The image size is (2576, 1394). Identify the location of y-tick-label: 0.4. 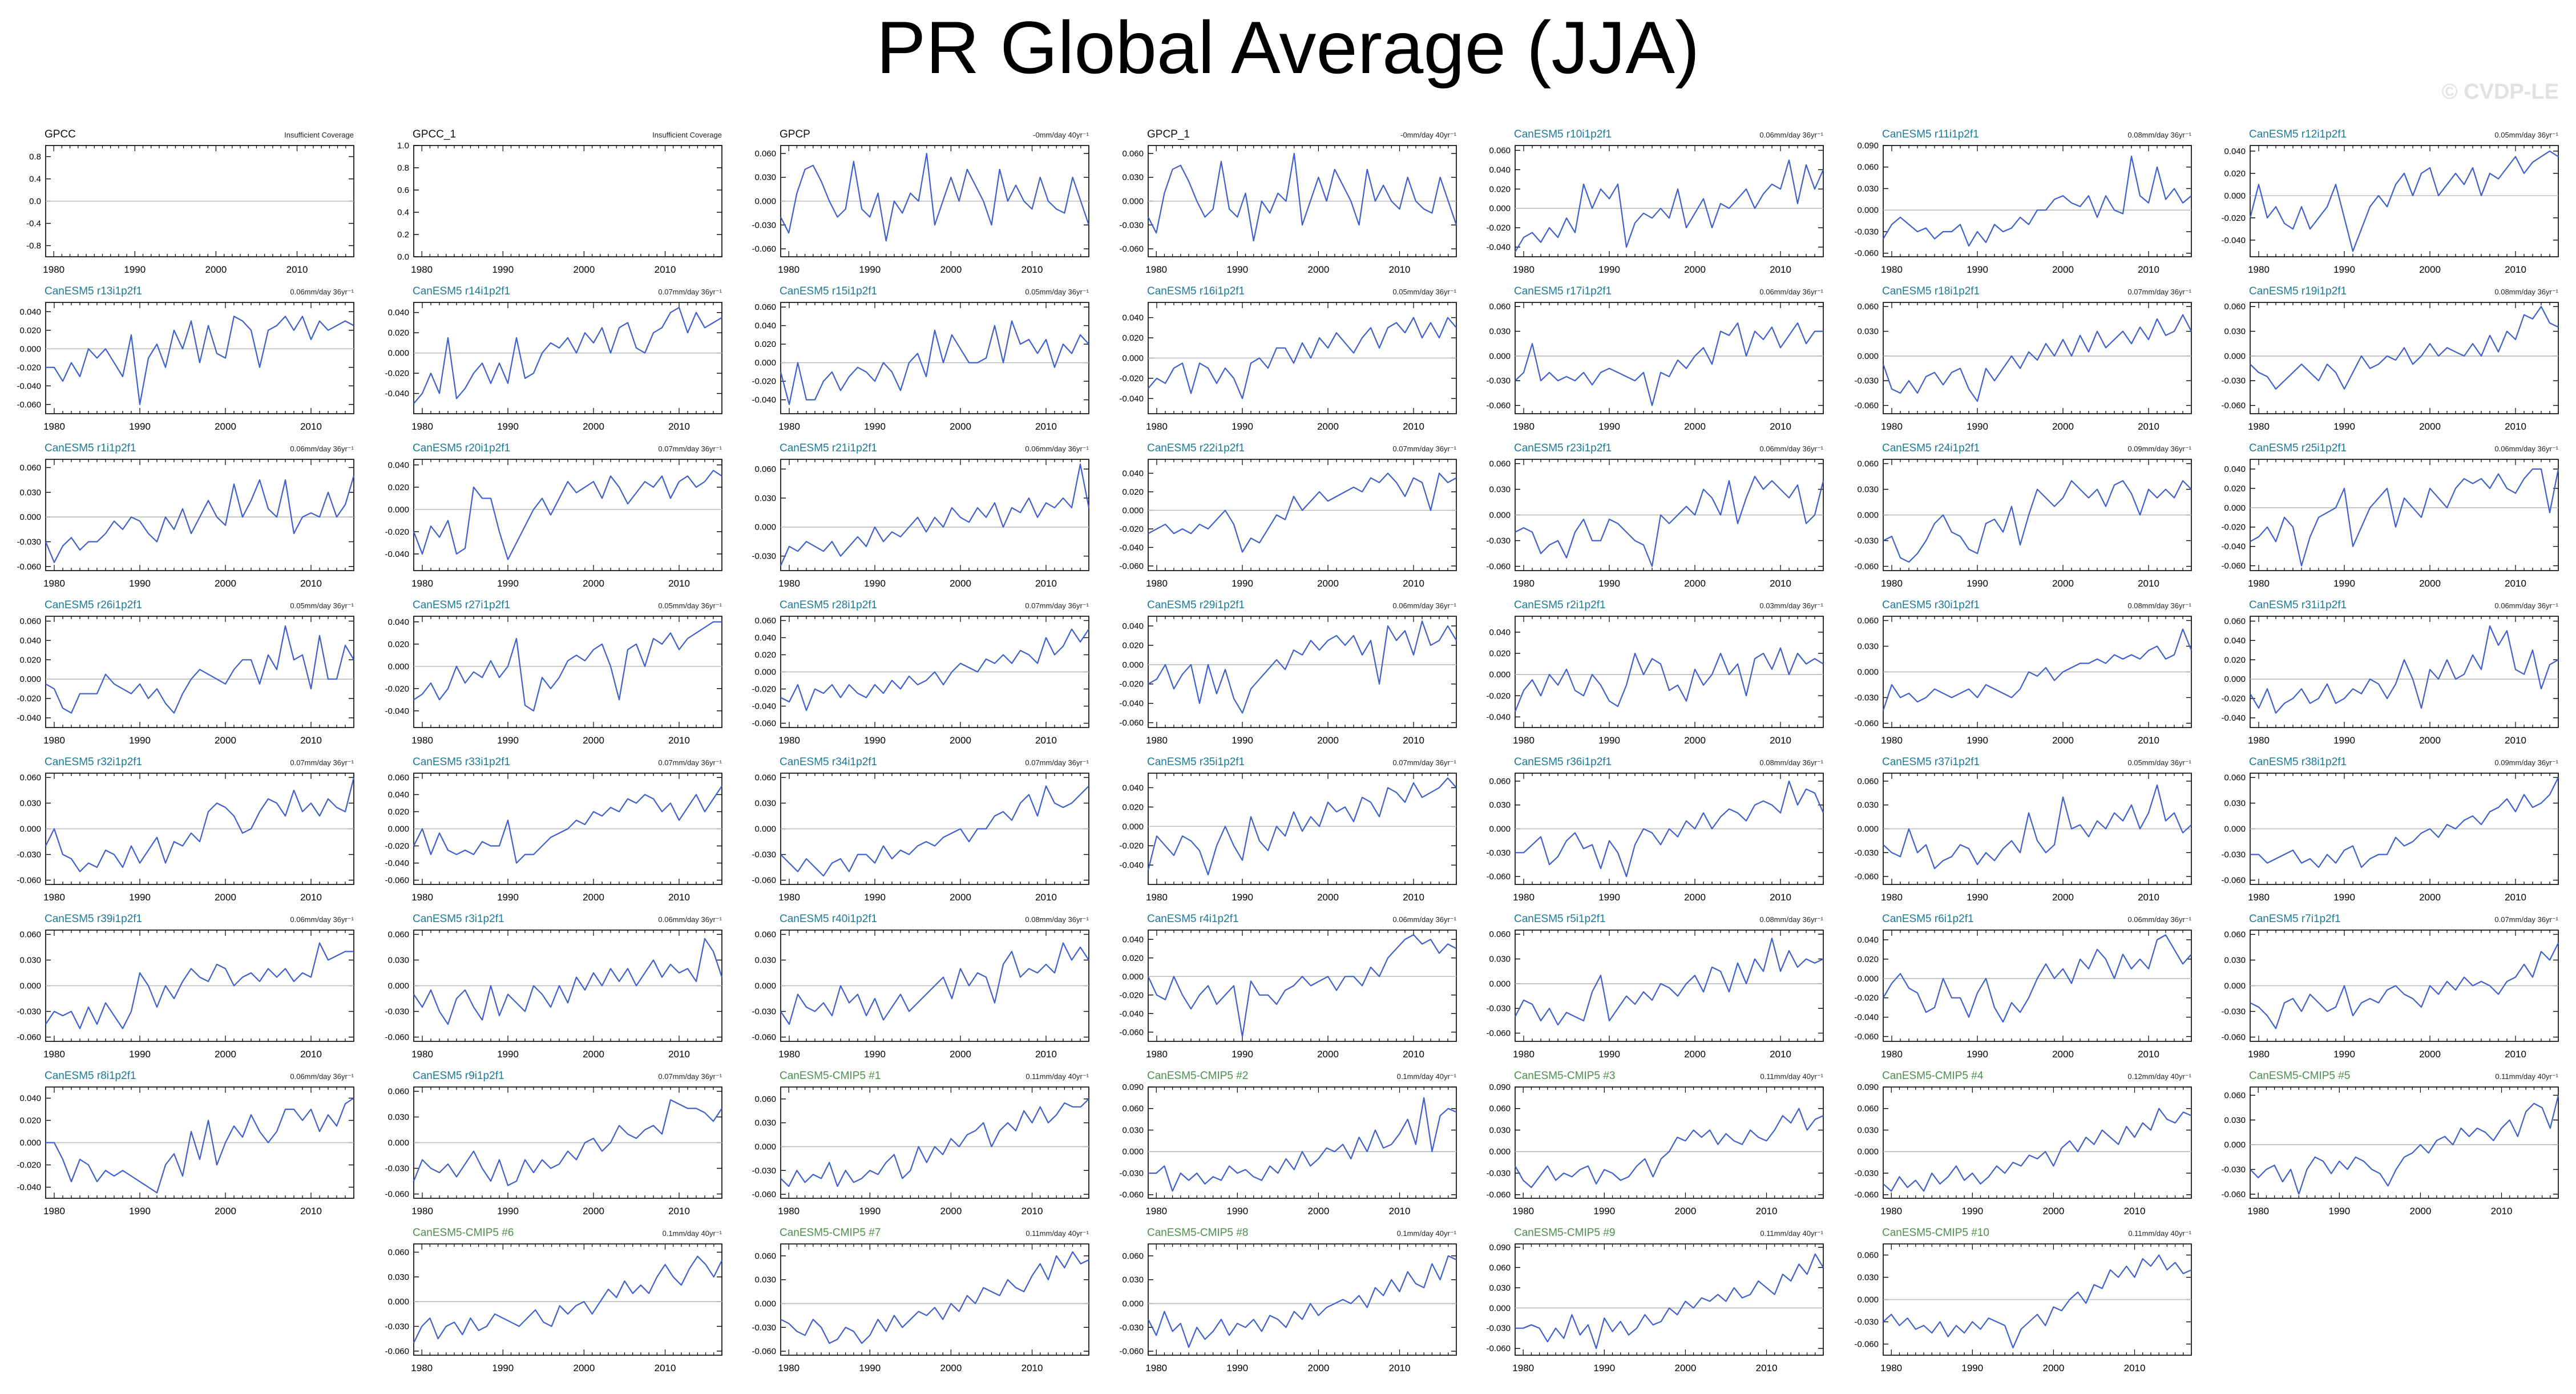
(403, 212).